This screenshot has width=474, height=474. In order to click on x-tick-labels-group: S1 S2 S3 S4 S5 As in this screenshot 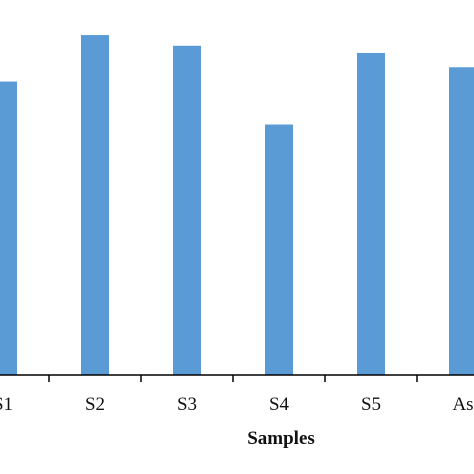, I will do `click(237, 404)`.